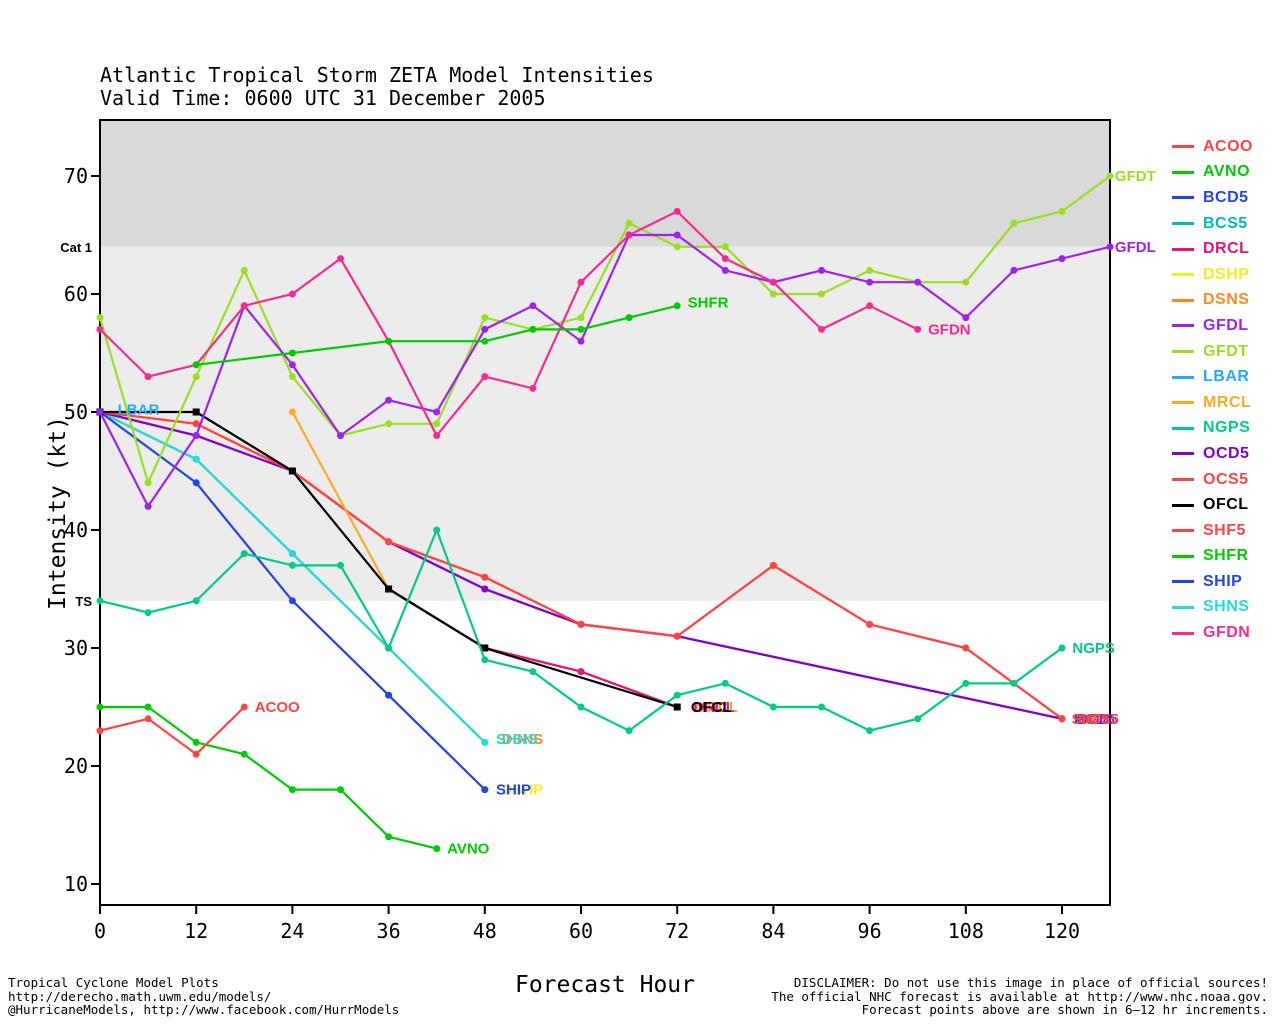  Describe the element at coordinates (292, 412) in the screenshot. I see `series-MRCL-marker` at that location.